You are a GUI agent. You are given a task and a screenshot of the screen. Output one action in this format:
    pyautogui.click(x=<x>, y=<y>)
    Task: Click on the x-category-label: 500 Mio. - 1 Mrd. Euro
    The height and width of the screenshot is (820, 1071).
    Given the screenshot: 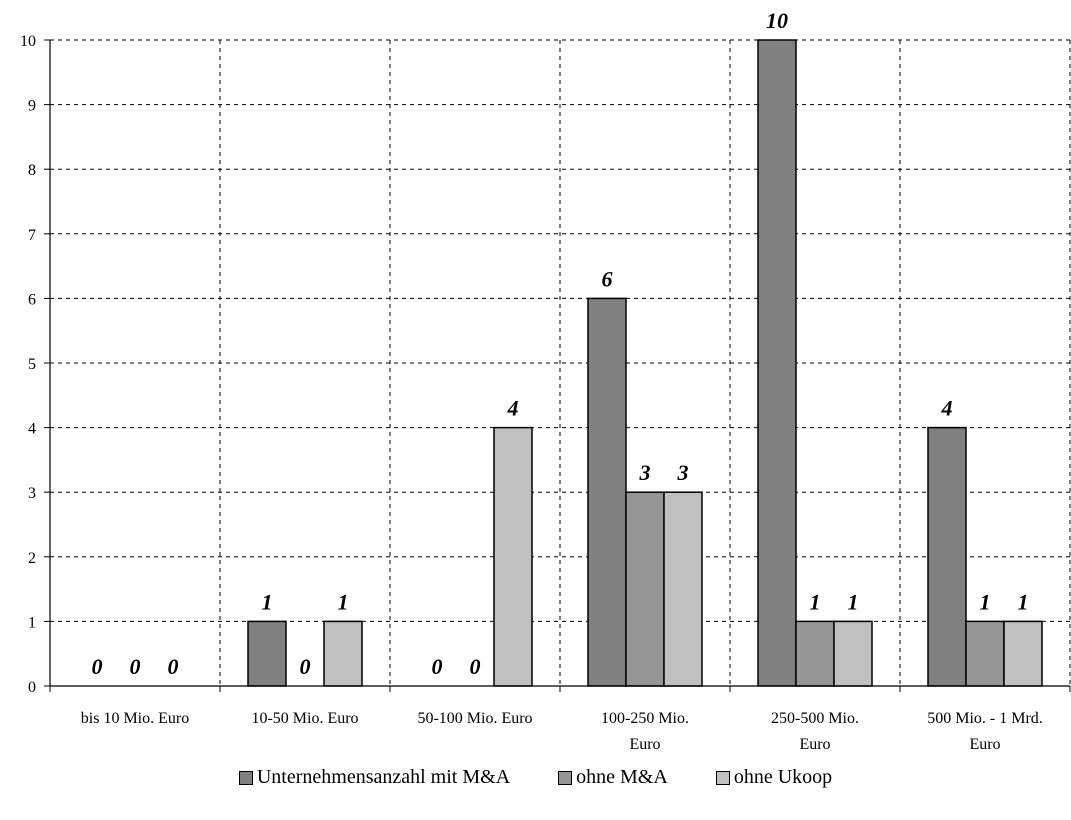 What is the action you would take?
    pyautogui.click(x=985, y=731)
    